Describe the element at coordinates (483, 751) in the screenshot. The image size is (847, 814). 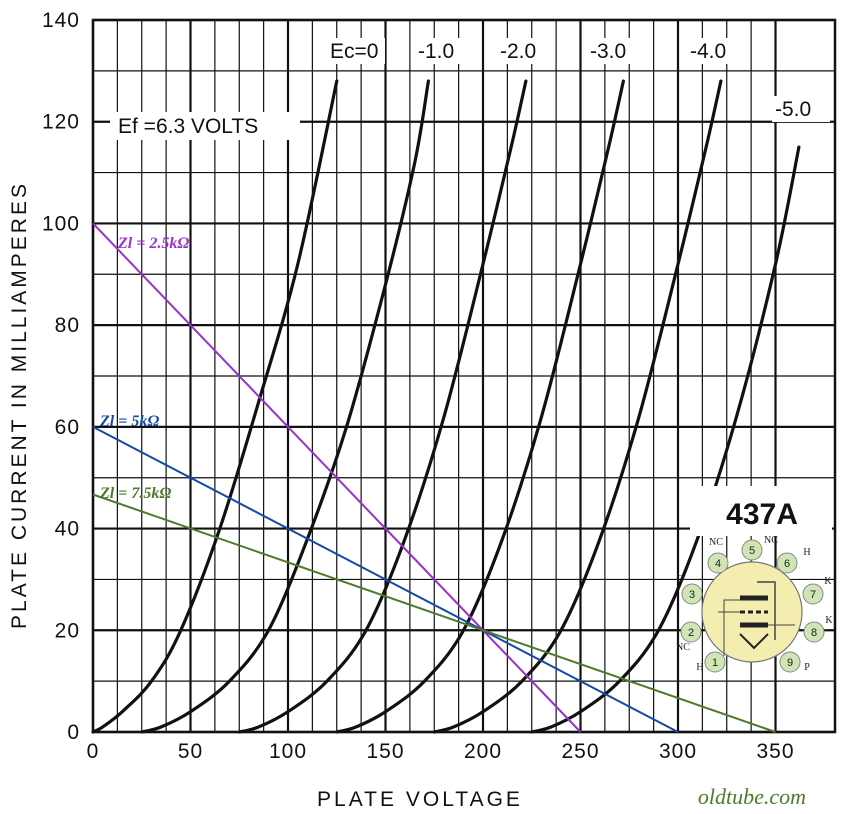
I see `x-tick-label: 200` at that location.